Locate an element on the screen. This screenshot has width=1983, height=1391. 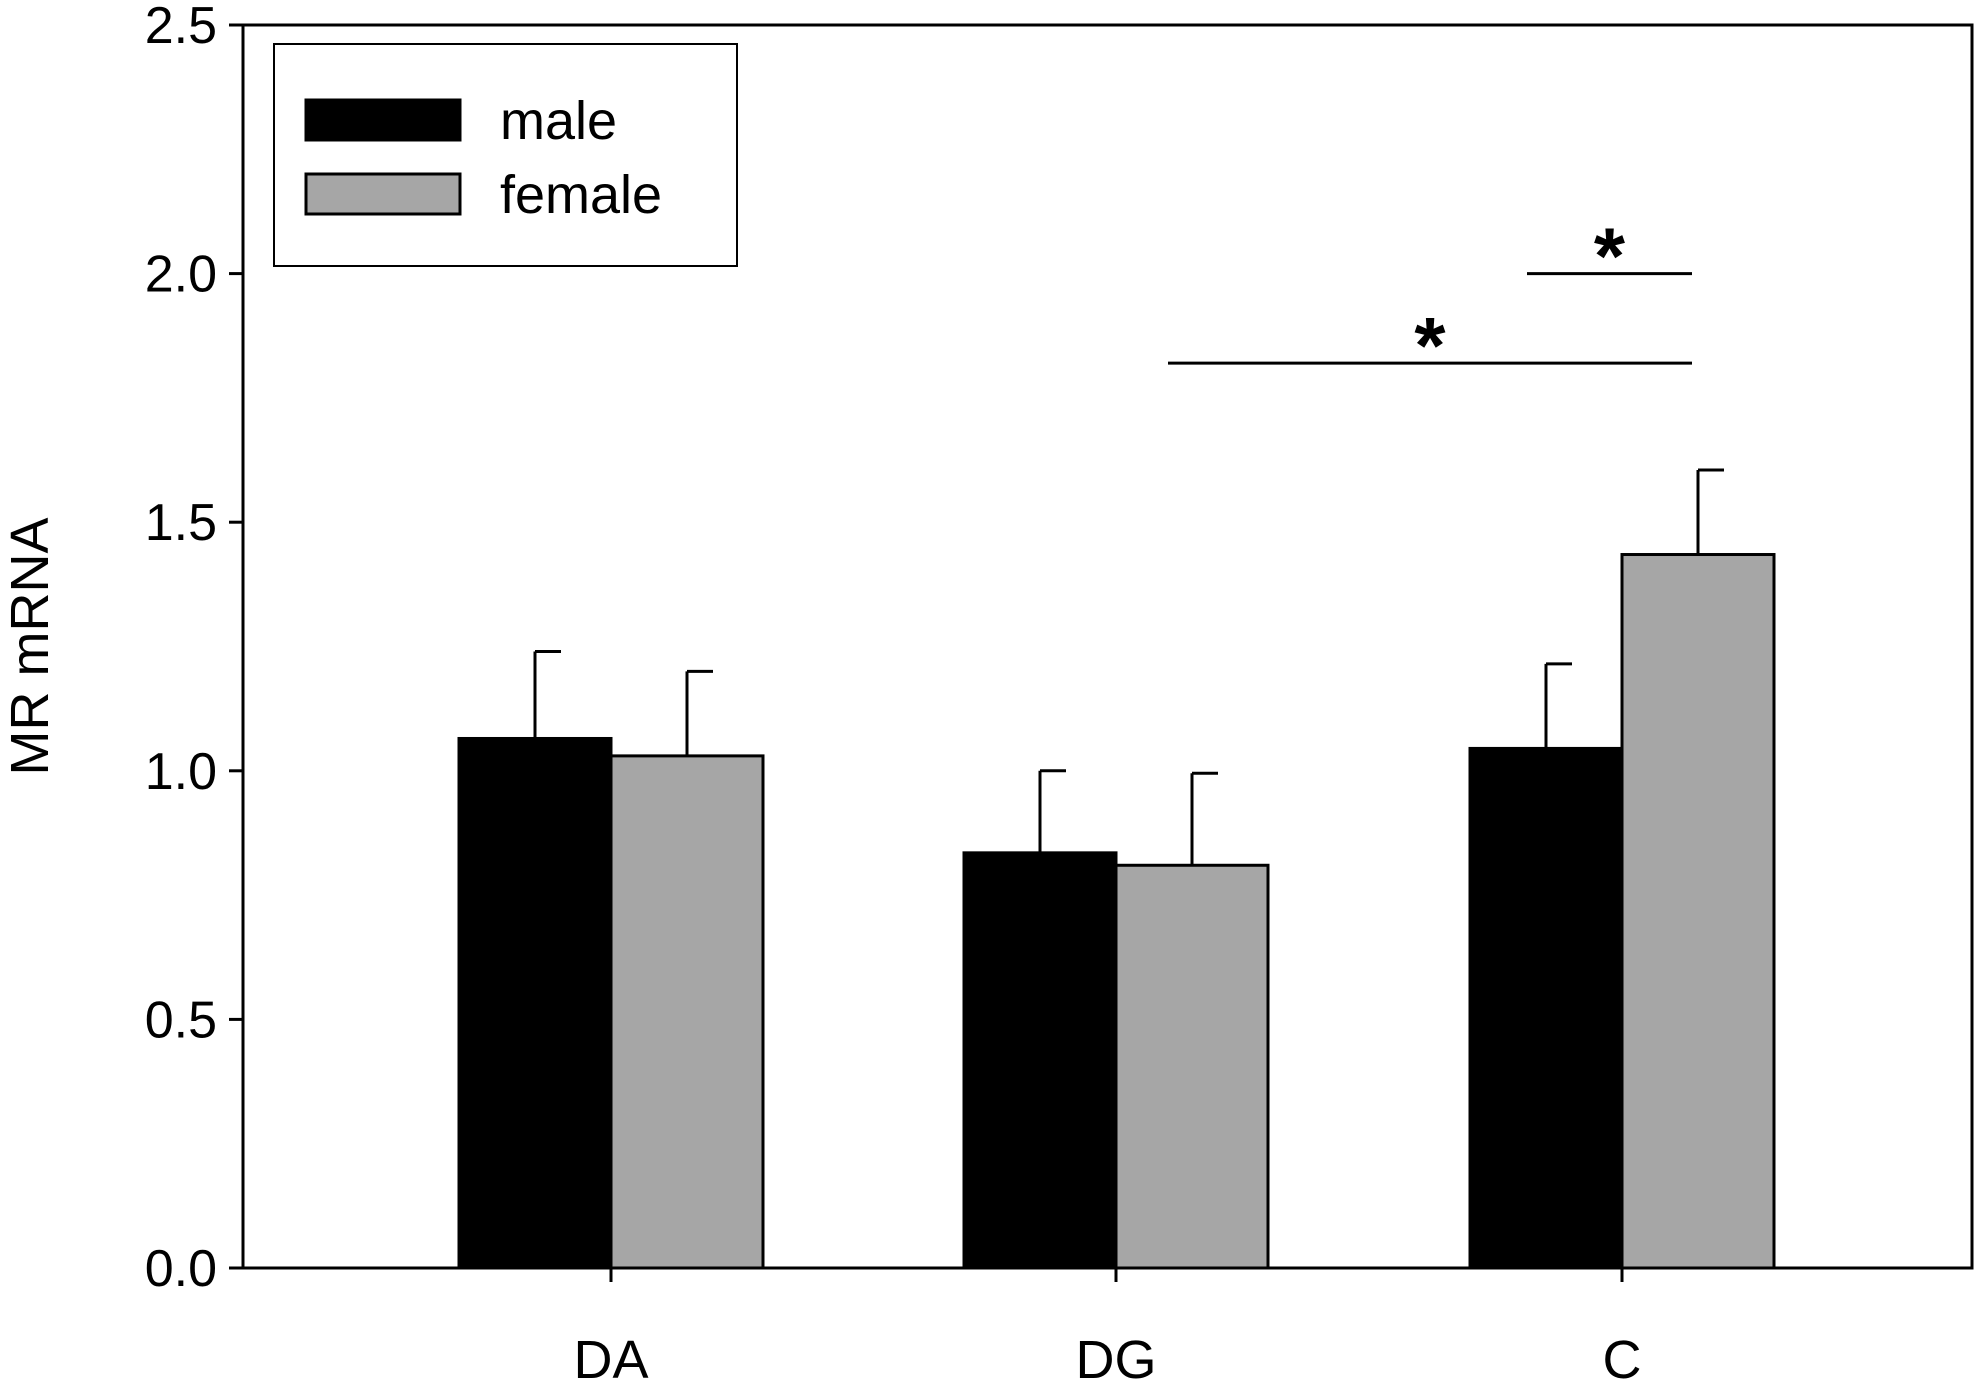
y-tick-label: 1.0 is located at coordinates (181, 772).